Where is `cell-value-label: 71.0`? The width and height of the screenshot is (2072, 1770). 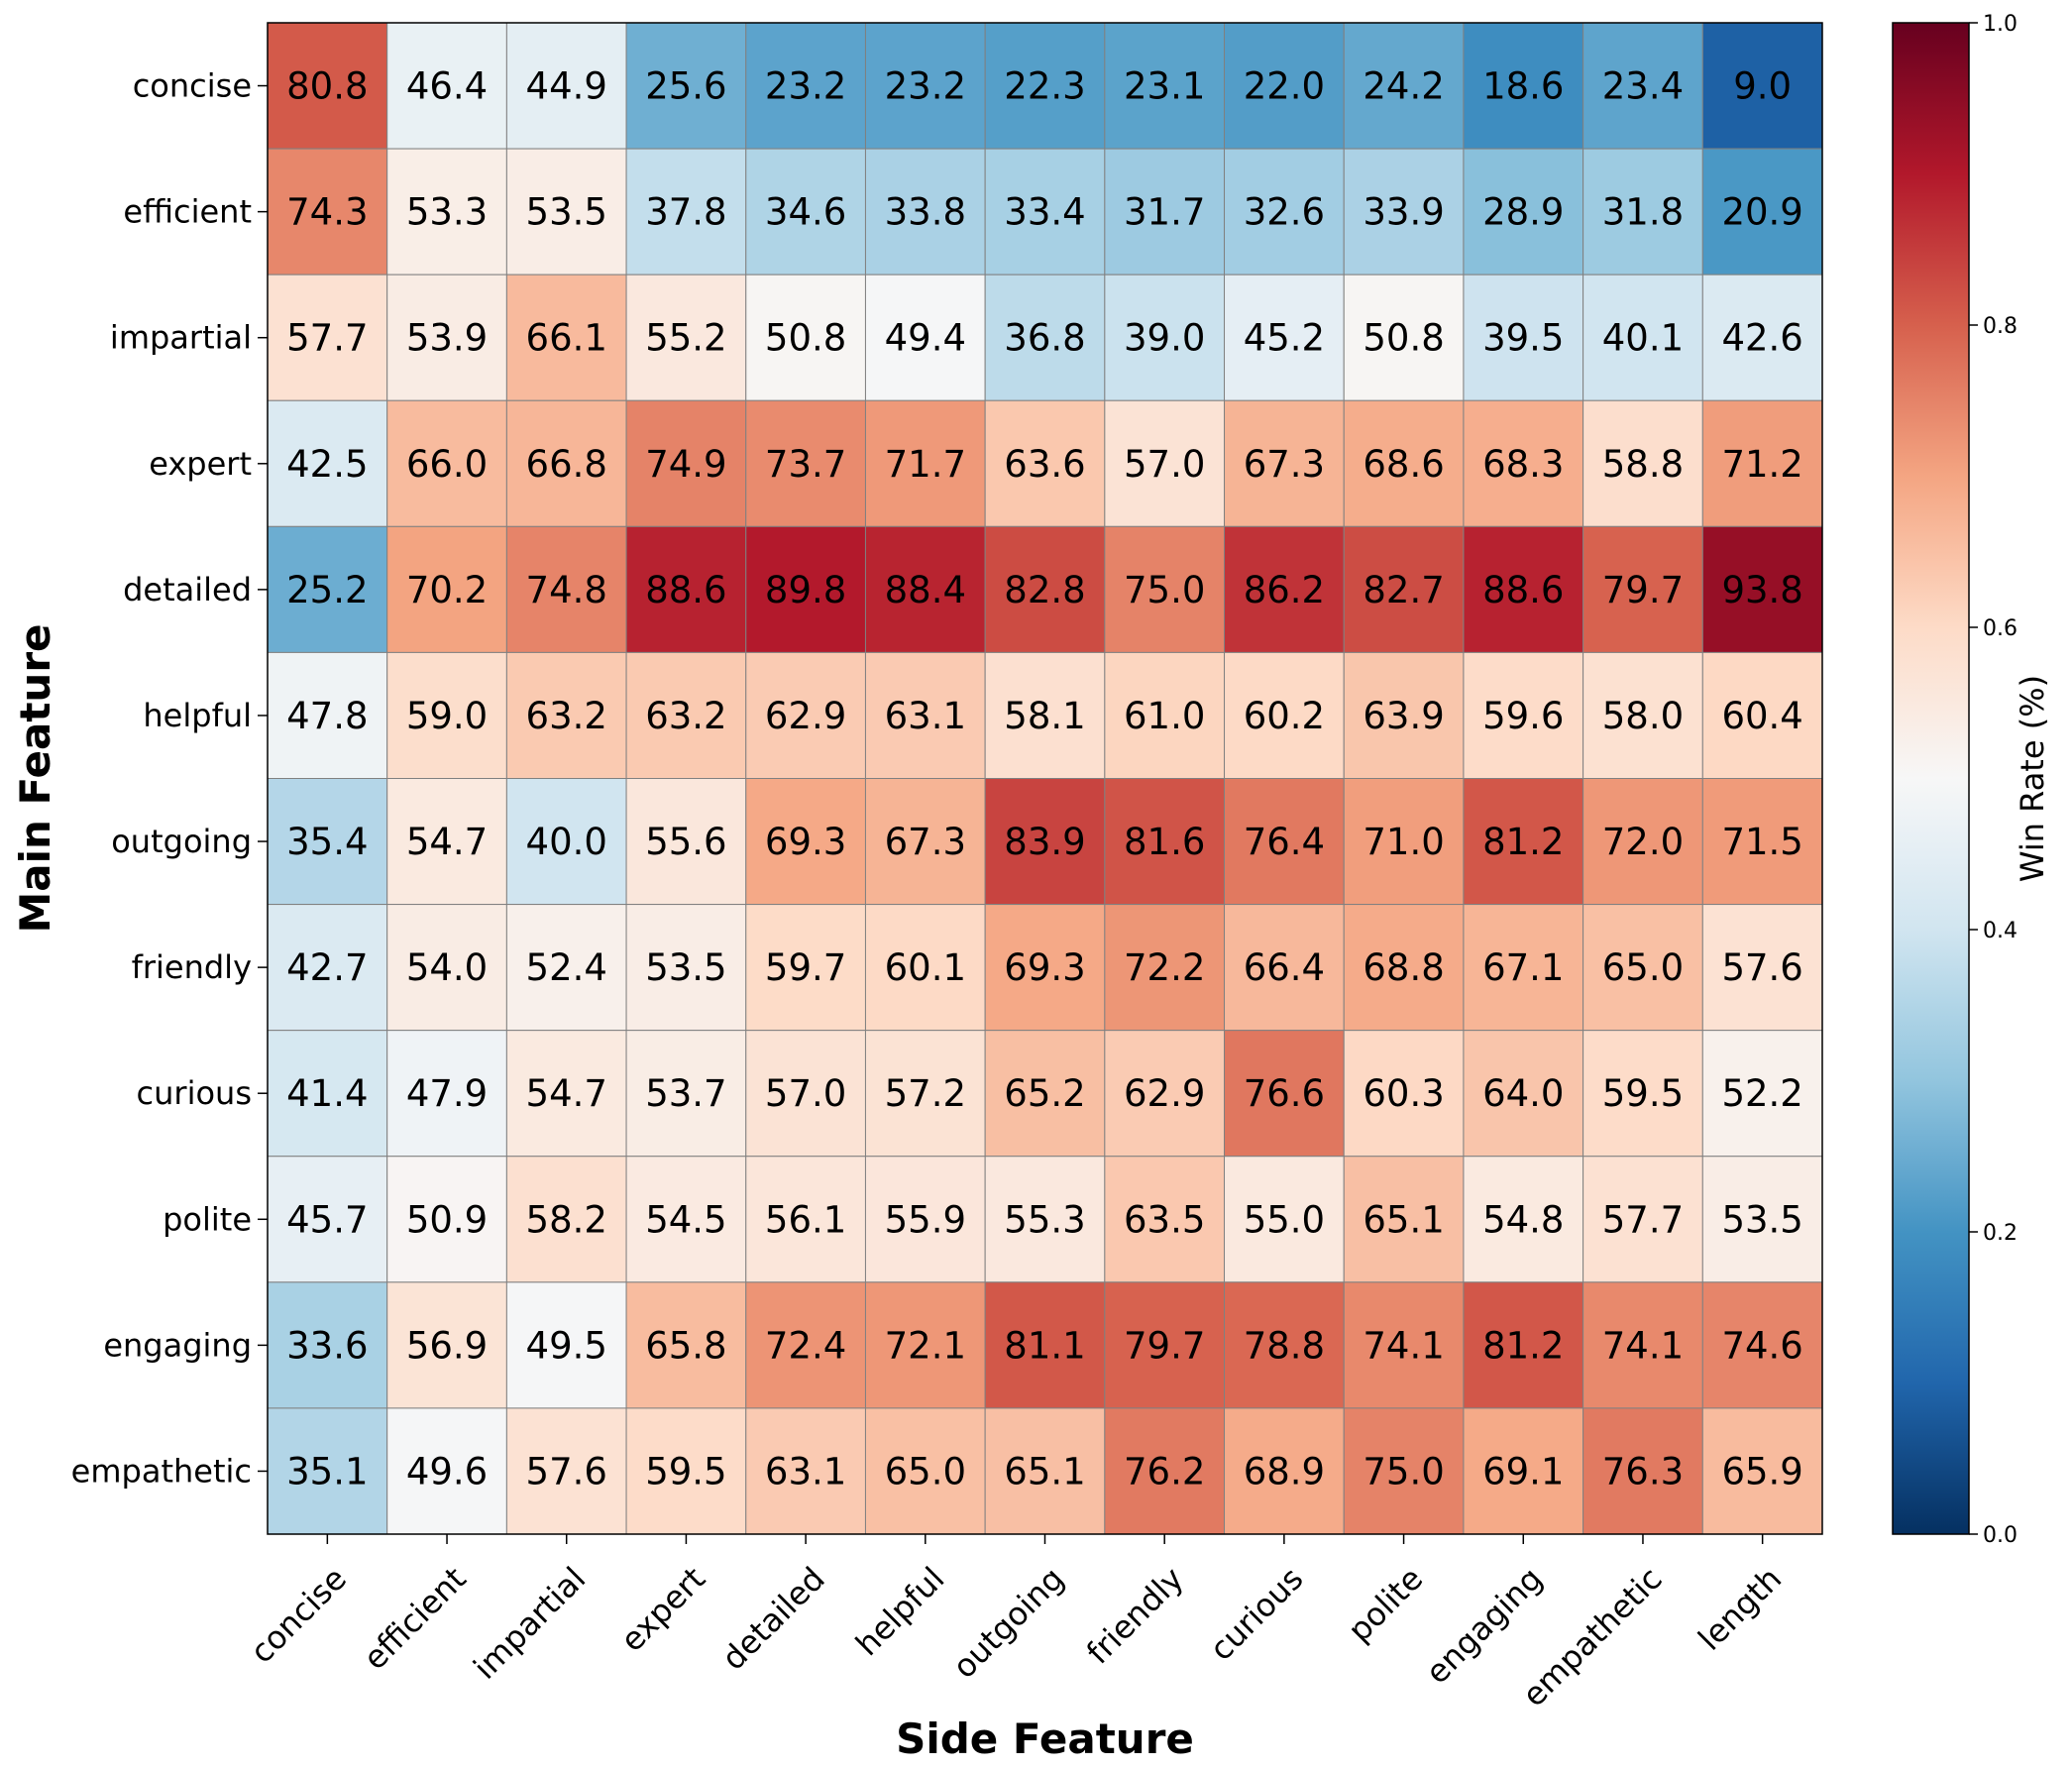
cell-value-label: 71.0 is located at coordinates (1404, 842).